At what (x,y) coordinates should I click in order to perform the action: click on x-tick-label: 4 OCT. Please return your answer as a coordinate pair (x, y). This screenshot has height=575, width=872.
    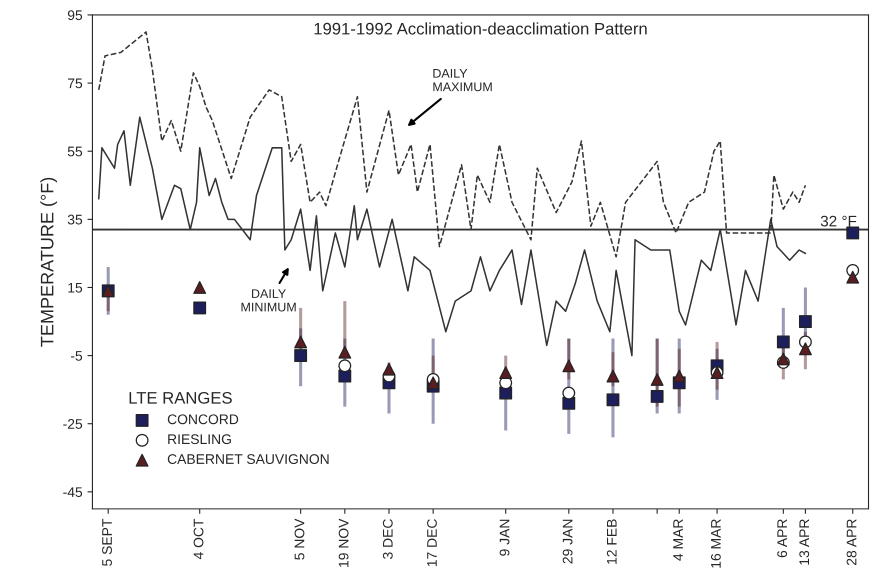
    Looking at the image, I should click on (199, 539).